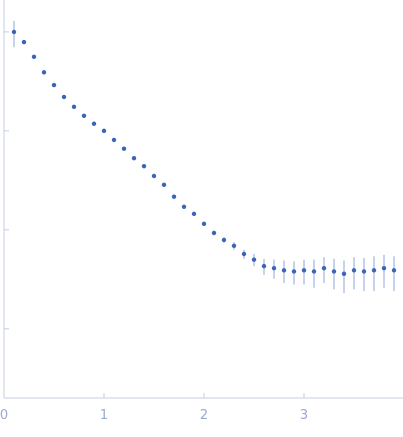 Image resolution: width=403 pixels, height=437 pixels. What do you see at coordinates (104, 415) in the screenshot?
I see `x-tick-label: 1` at bounding box center [104, 415].